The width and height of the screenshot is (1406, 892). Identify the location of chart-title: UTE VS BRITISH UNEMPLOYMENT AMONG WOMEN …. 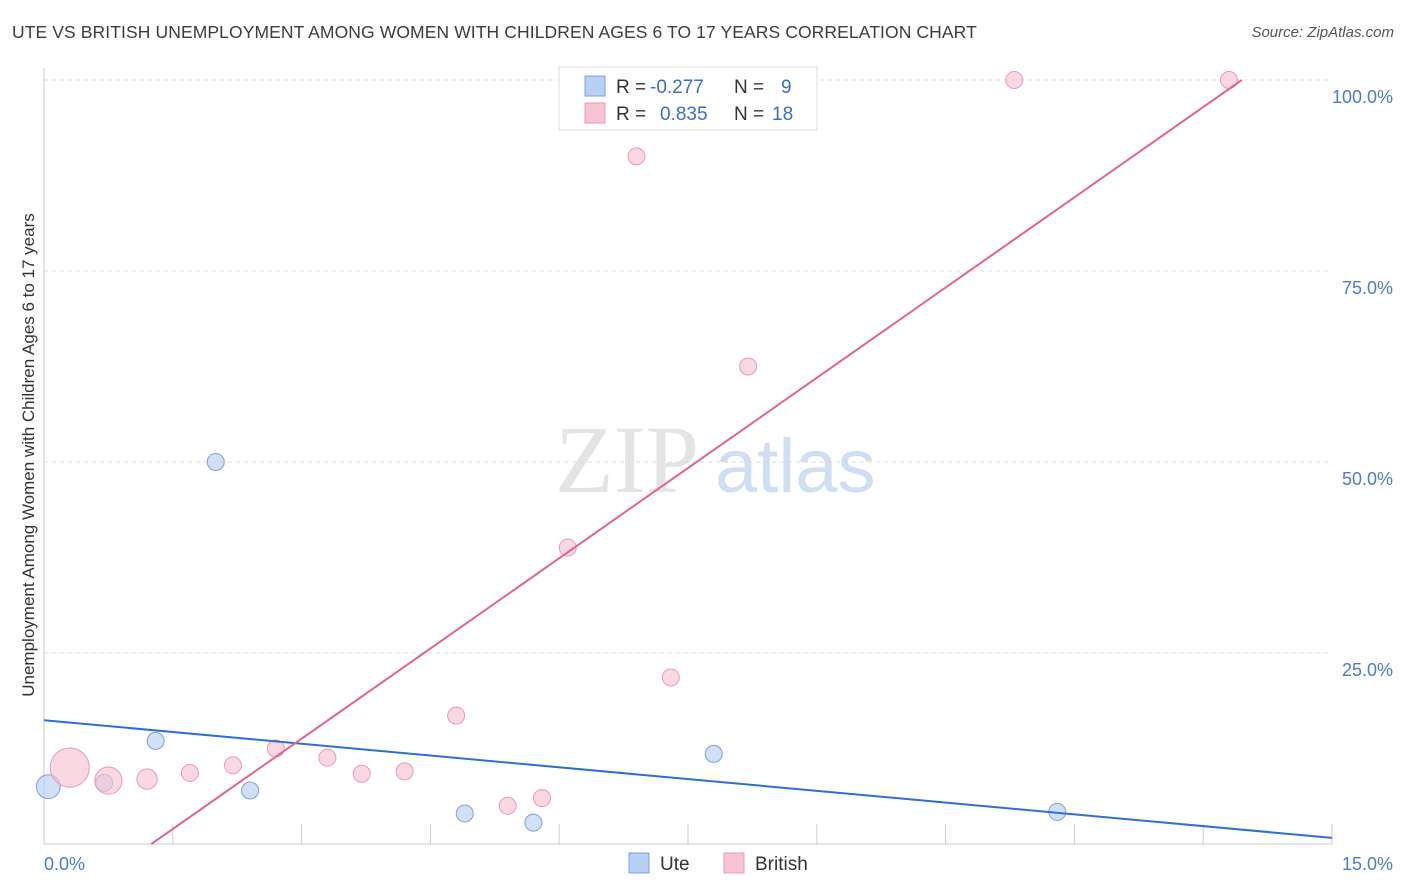
(494, 32).